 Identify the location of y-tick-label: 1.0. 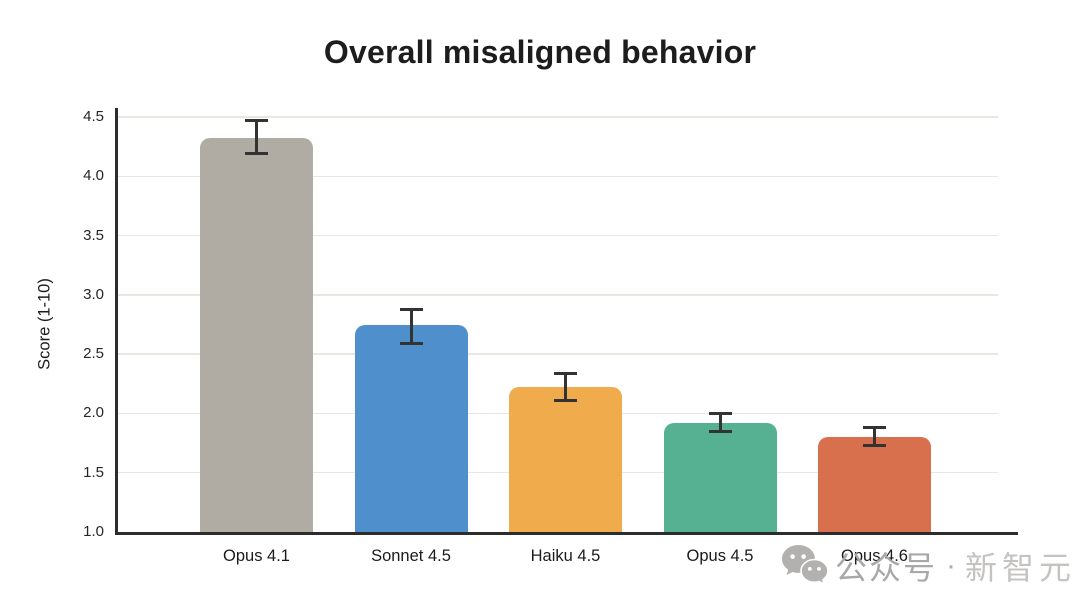
(93, 531).